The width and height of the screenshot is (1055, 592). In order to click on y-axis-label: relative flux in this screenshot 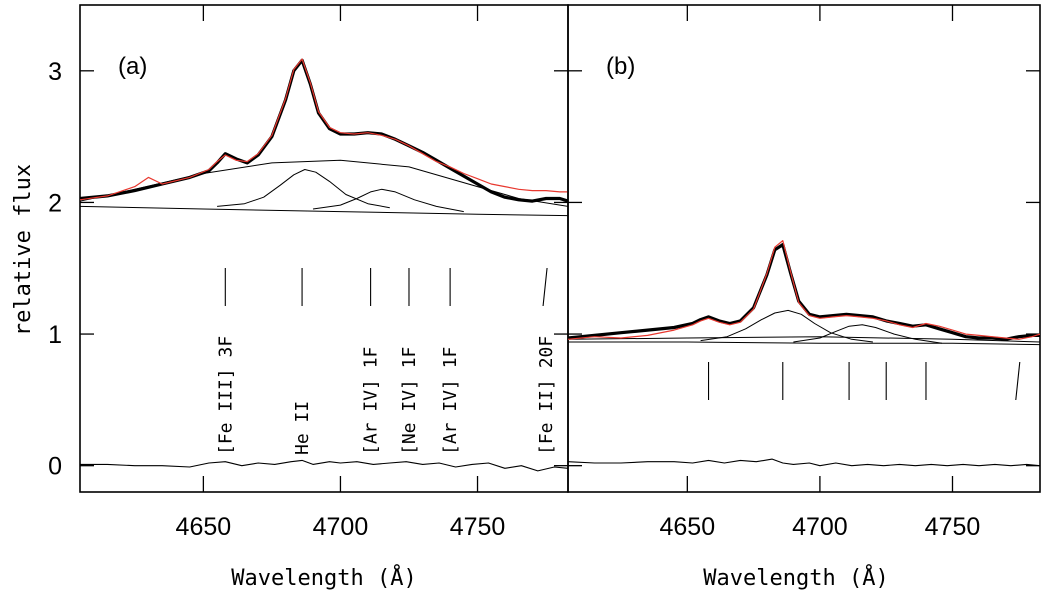, I will do `click(23, 250)`.